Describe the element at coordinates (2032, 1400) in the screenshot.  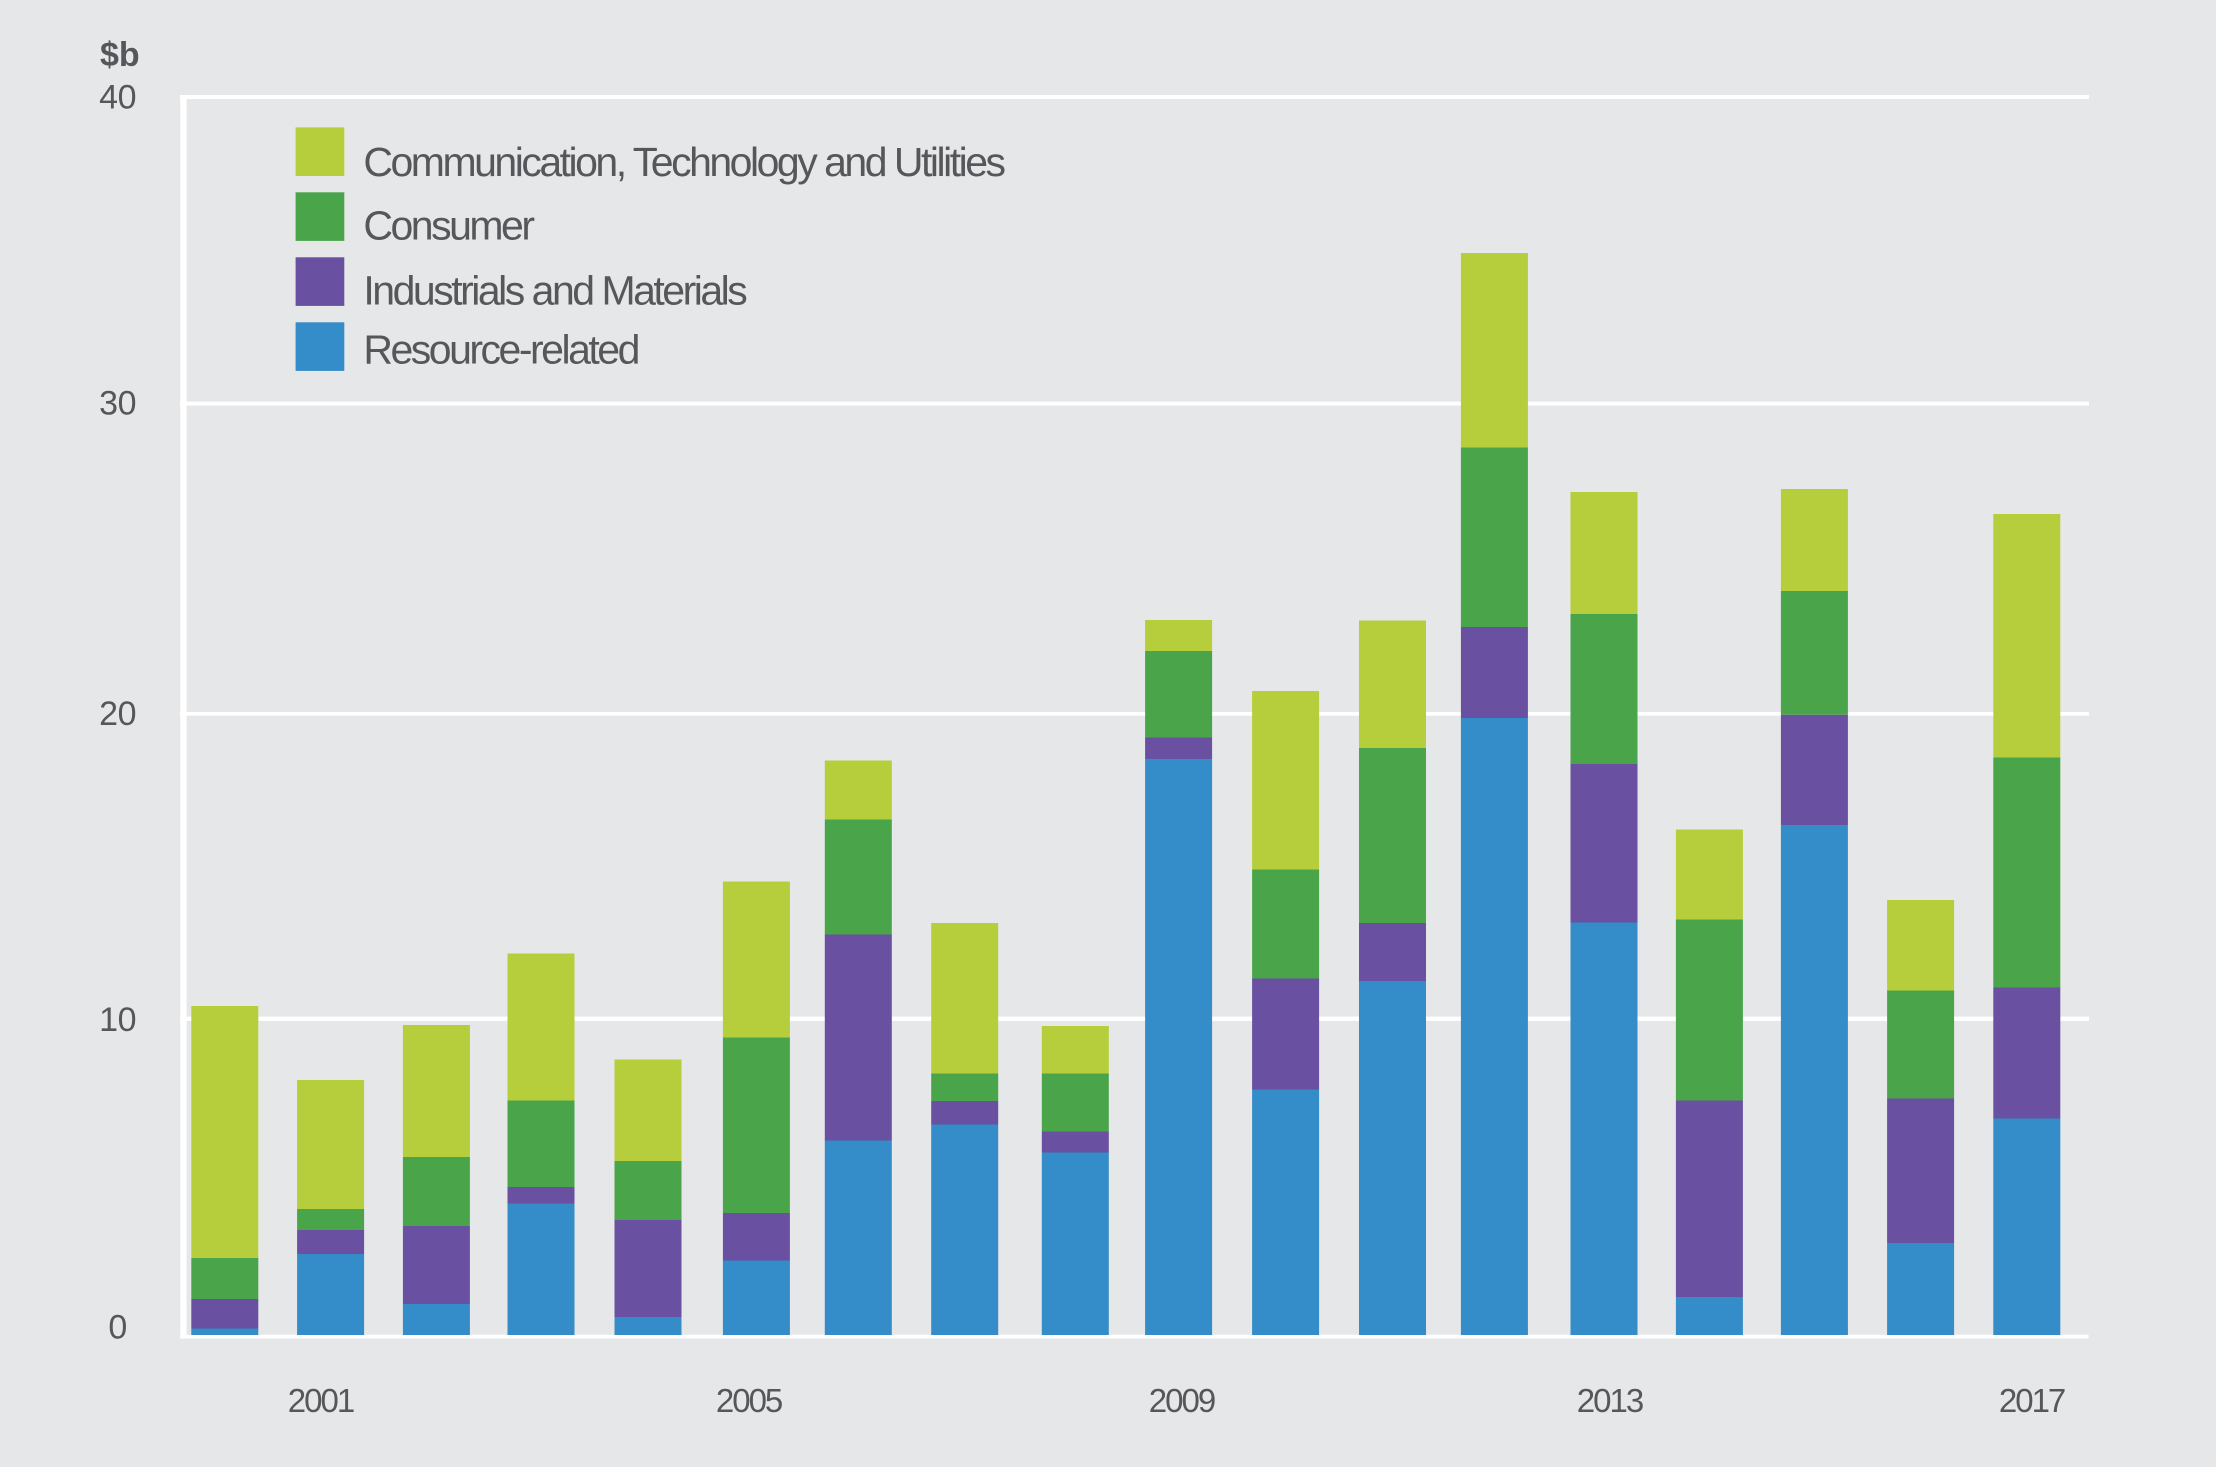
I see `svg-text: 2017` at that location.